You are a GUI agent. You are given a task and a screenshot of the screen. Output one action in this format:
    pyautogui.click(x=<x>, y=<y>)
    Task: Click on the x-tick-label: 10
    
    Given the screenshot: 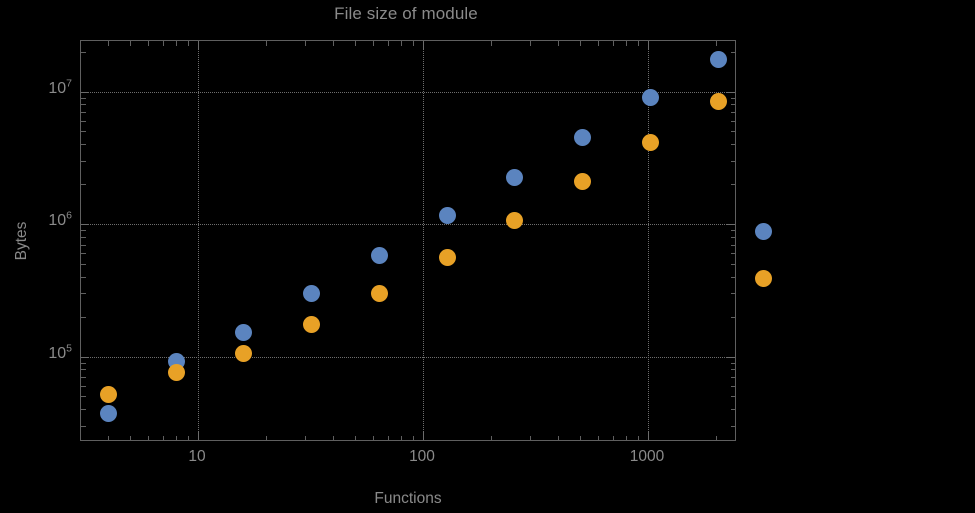 What is the action you would take?
    pyautogui.click(x=197, y=456)
    